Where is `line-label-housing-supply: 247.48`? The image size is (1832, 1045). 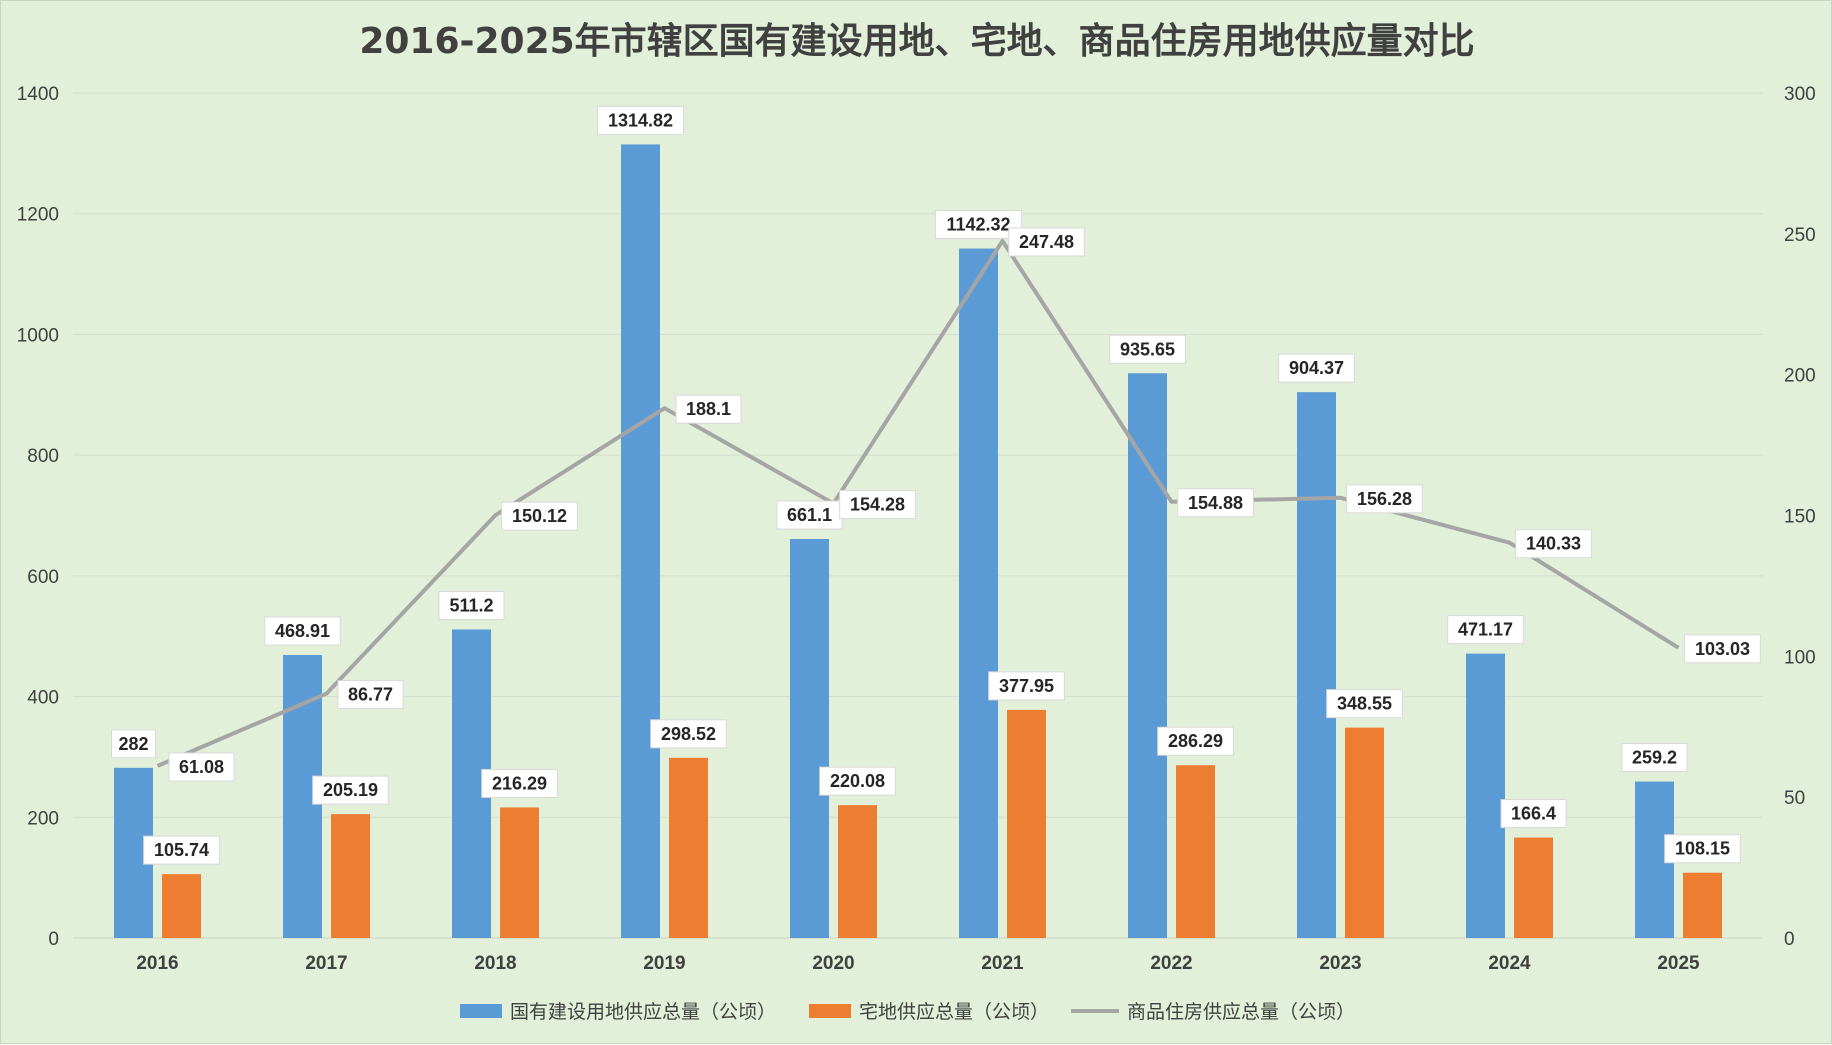 line-label-housing-supply: 247.48 is located at coordinates (1046, 242).